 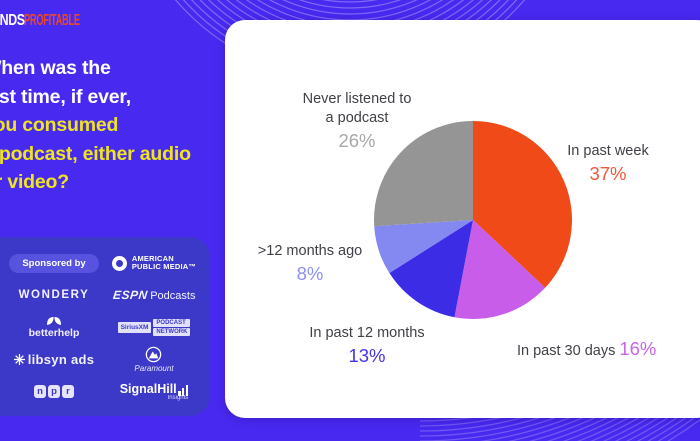 What do you see at coordinates (608, 151) in the screenshot?
I see `slice-label: In past week` at bounding box center [608, 151].